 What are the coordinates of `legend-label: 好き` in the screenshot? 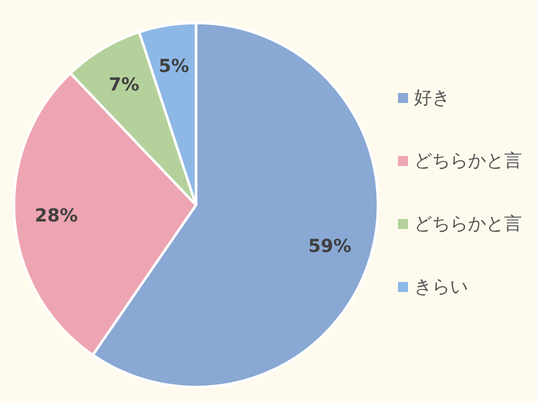 It's located at (432, 98).